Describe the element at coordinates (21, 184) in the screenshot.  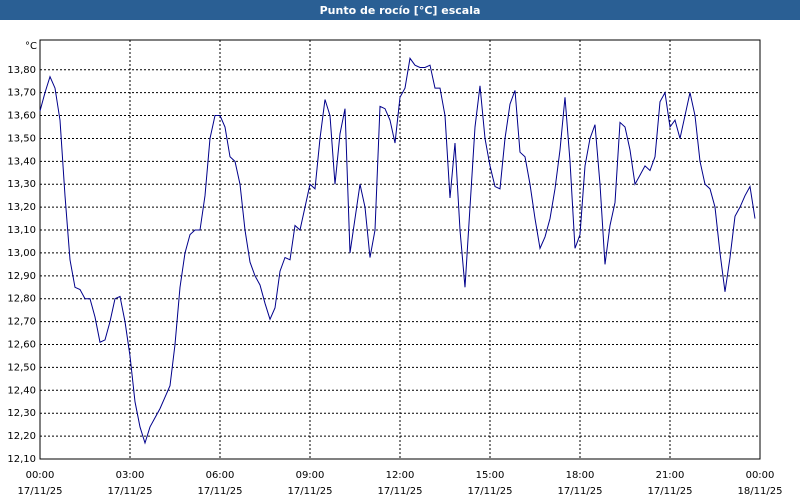
I see `y-tick-label: 13,30` at that location.